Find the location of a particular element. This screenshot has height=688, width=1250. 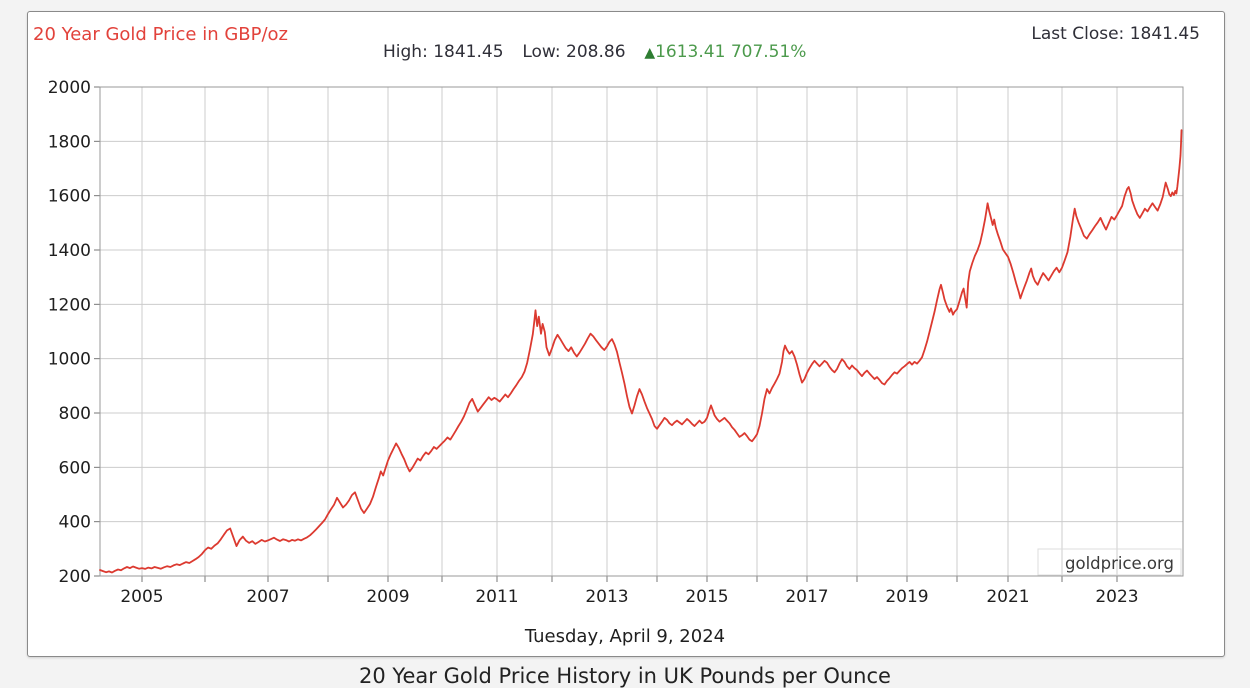

high-value: 1841.45 is located at coordinates (468, 52).